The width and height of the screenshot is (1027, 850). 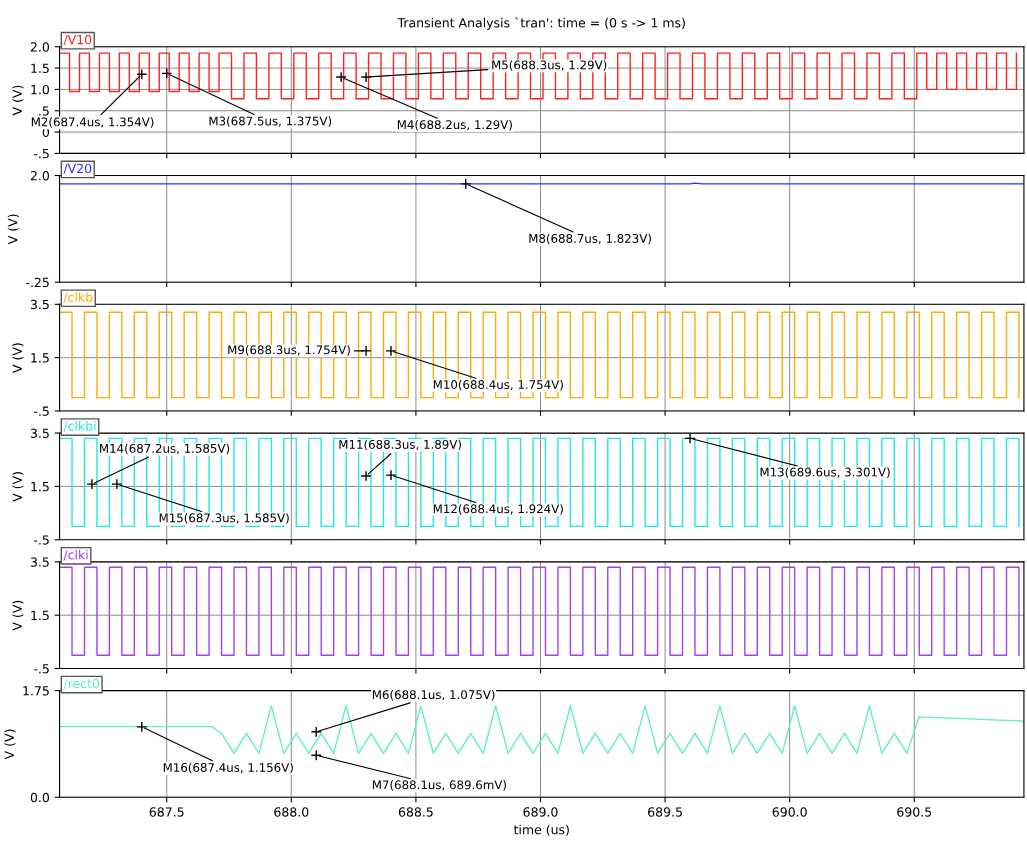 I want to click on annotation: M9(688.3us, 1.754V), so click(x=289, y=350).